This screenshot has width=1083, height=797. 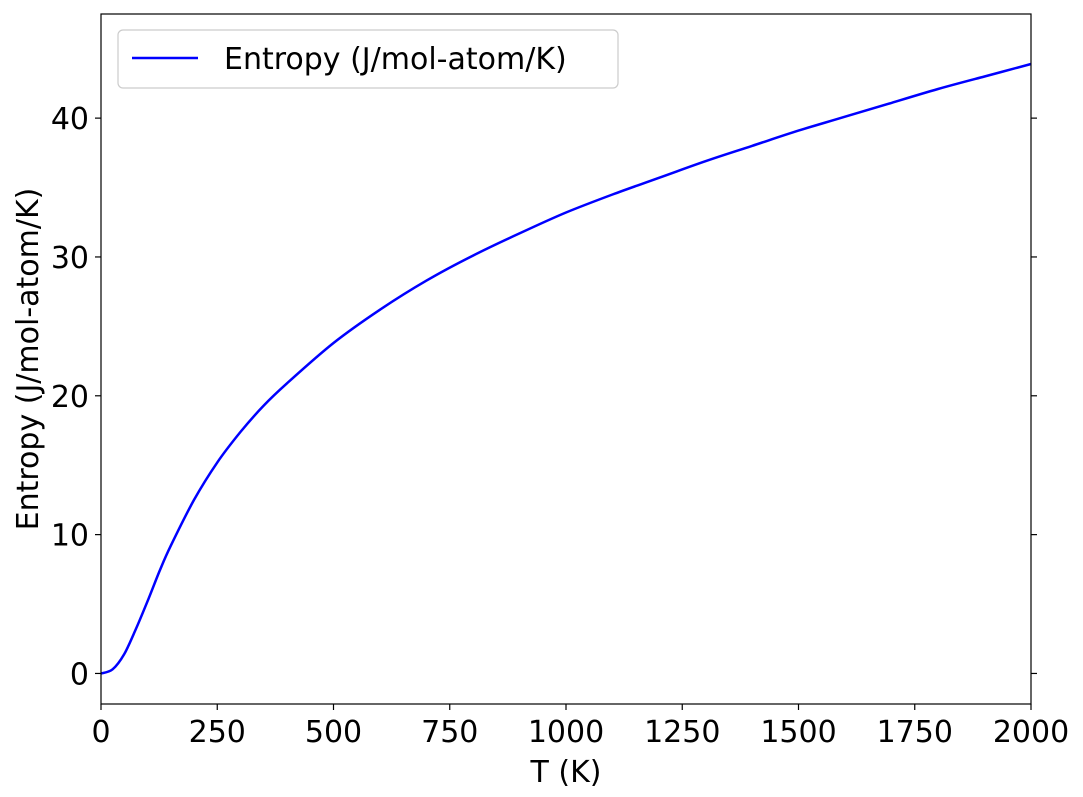 What do you see at coordinates (70, 536) in the screenshot?
I see `y-tick-label: 10` at bounding box center [70, 536].